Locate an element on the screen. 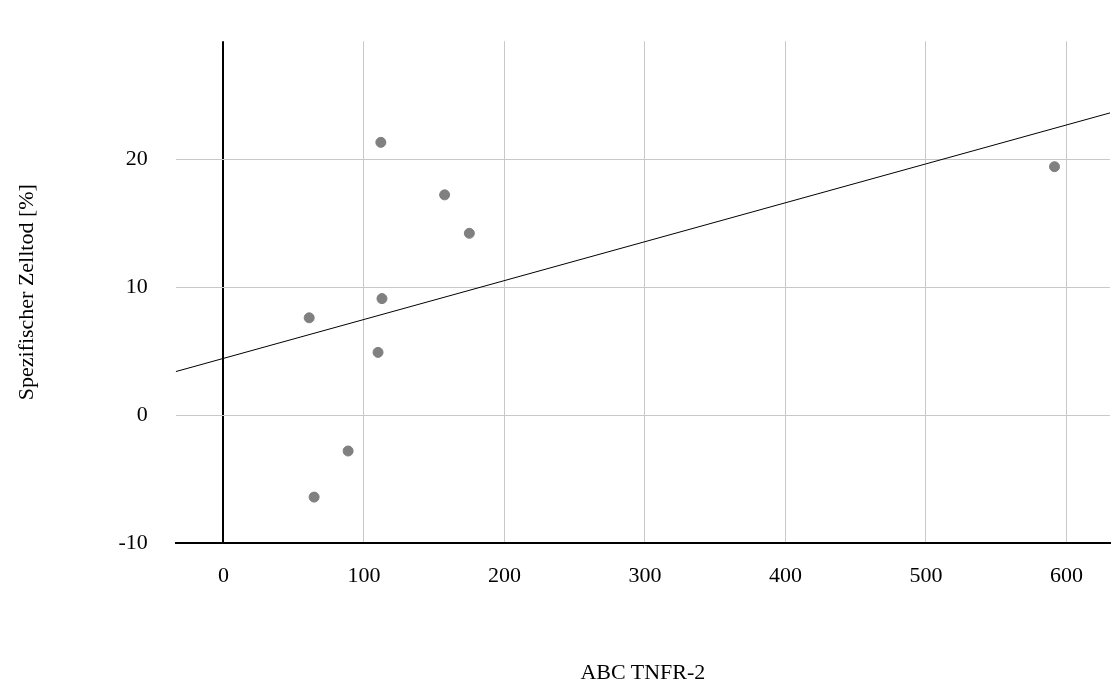 This screenshot has height=694, width=1116. x-axis-title: ABC TNFR-2 is located at coordinates (643, 671).